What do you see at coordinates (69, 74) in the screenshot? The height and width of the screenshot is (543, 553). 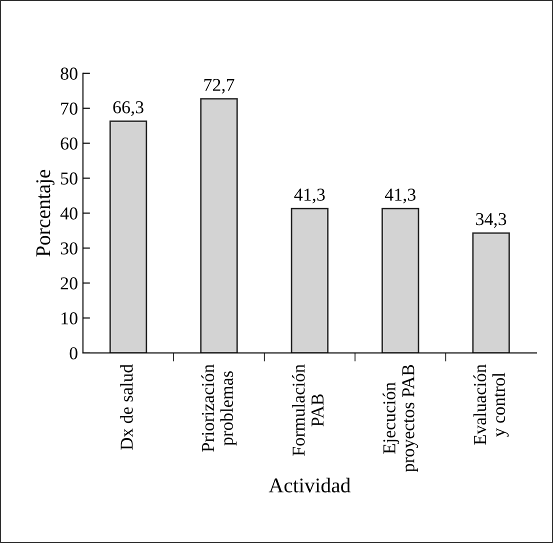 I see `y-tick-label: 80` at bounding box center [69, 74].